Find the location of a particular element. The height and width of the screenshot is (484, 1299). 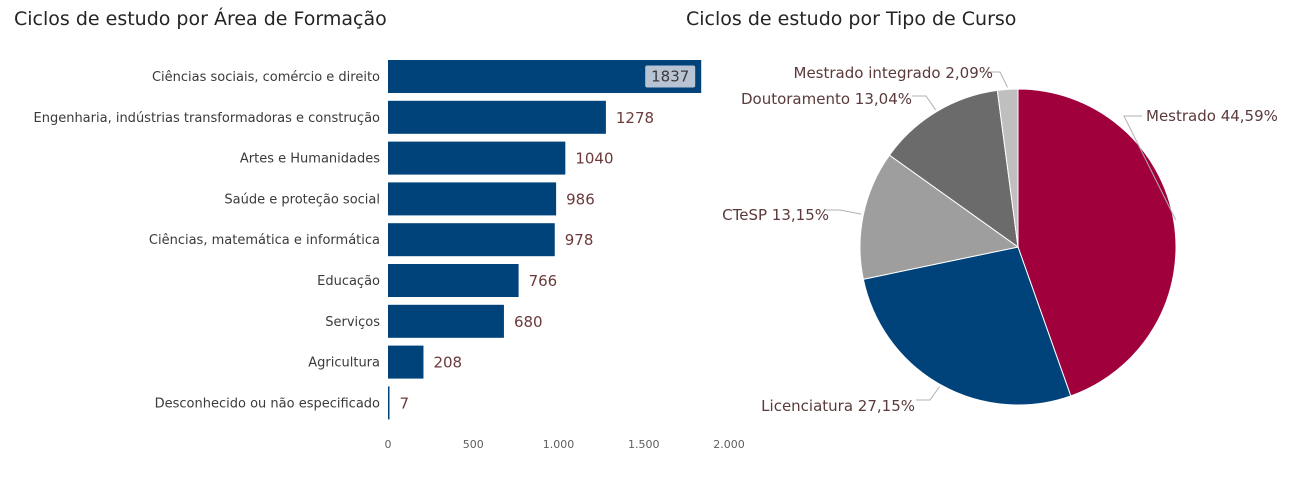

slice-label: Mestrado integrado 2,09% is located at coordinates (893, 73).